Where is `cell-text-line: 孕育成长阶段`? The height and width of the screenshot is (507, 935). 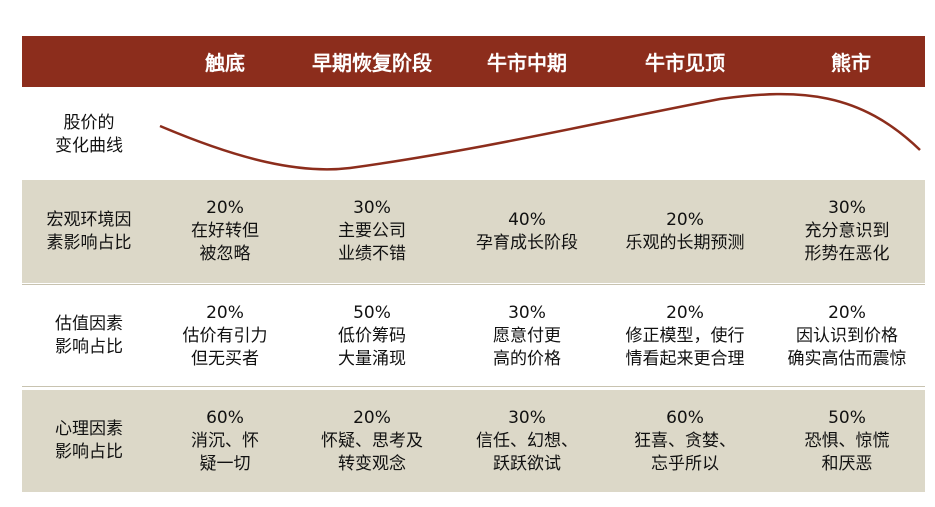
cell-text-line: 孕育成长阶段 is located at coordinates (527, 242).